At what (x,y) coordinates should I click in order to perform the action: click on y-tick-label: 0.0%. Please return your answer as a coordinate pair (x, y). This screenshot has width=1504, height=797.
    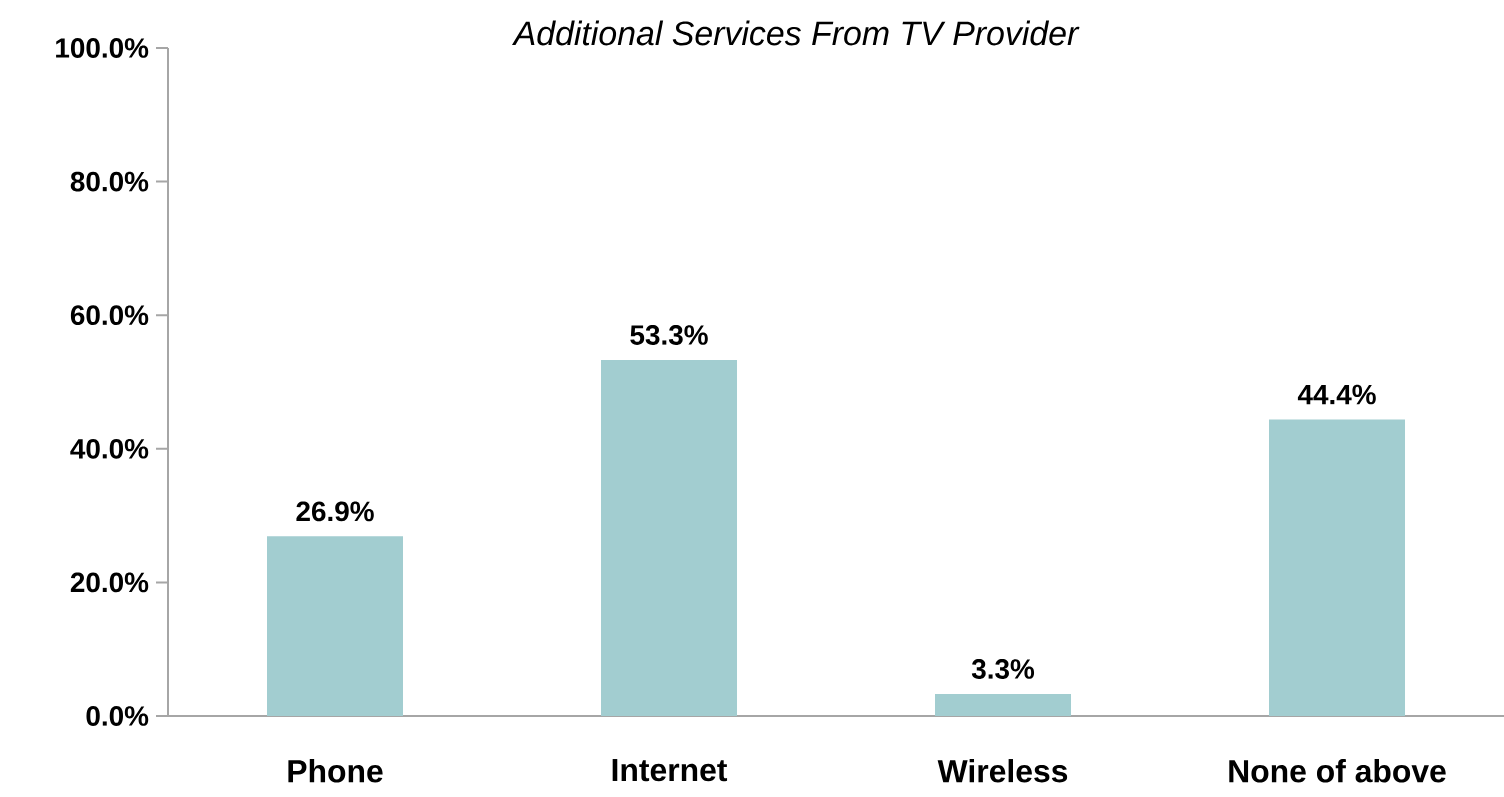
    Looking at the image, I should click on (117, 716).